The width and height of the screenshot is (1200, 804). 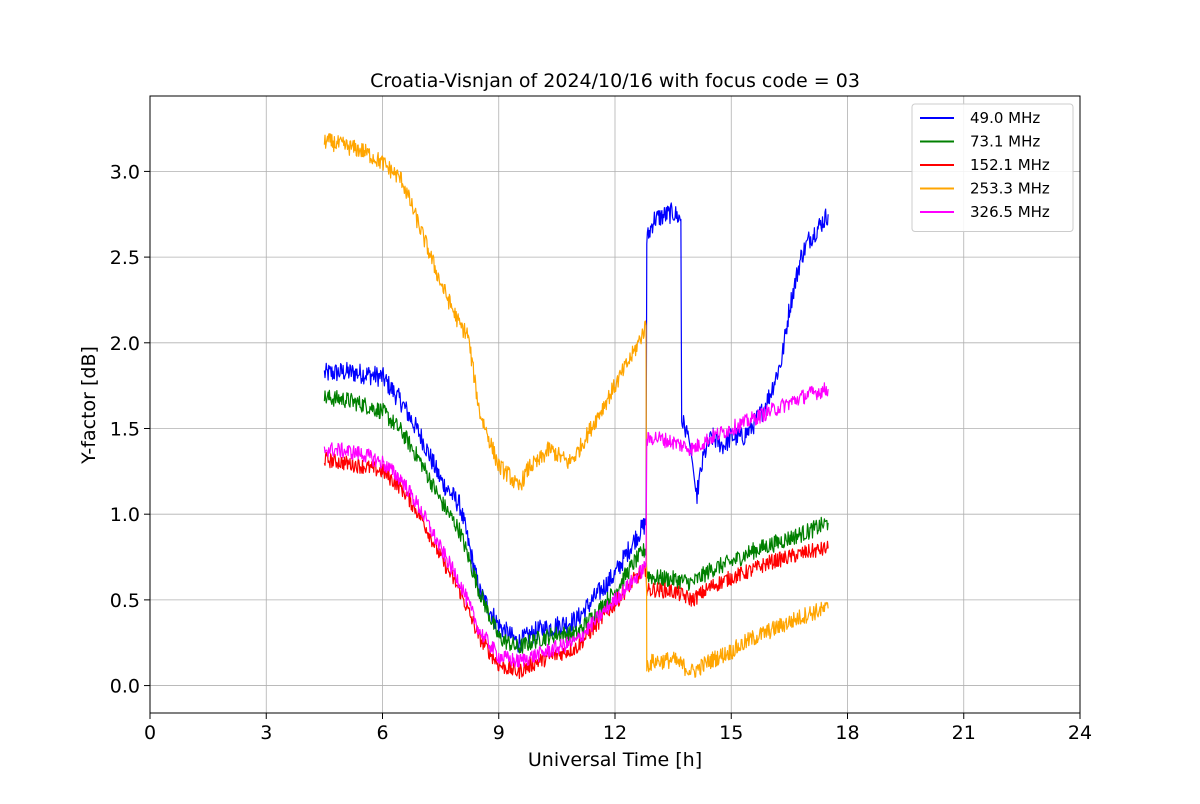 What do you see at coordinates (964, 733) in the screenshot?
I see `x-tick-label: 21` at bounding box center [964, 733].